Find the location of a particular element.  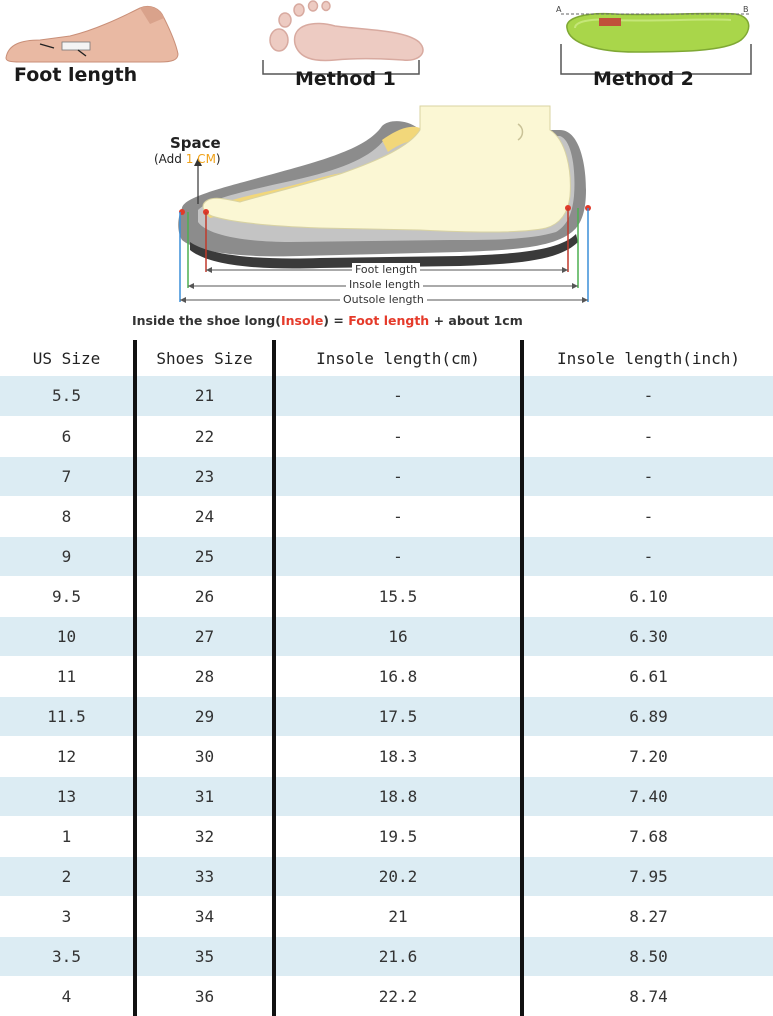

shoes-size-cell: 23 is located at coordinates (203, 476).